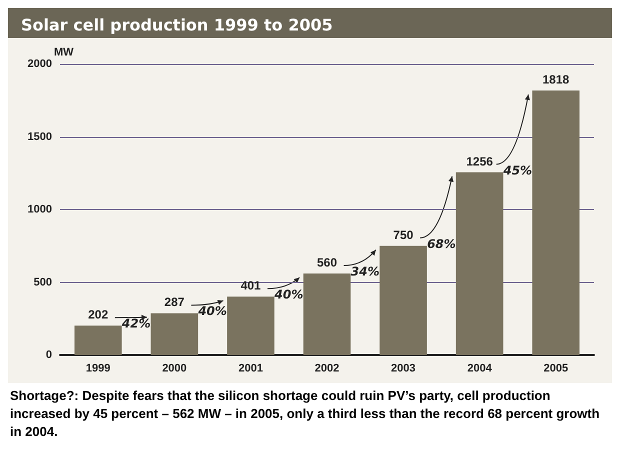  Describe the element at coordinates (40, 64) in the screenshot. I see `y-tick-label: 2000` at that location.